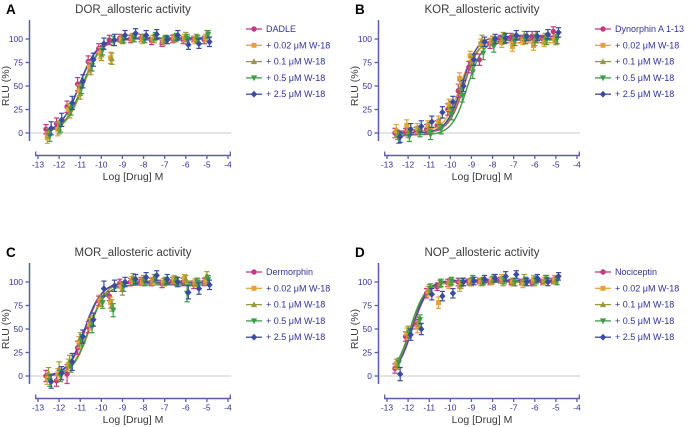 The height and width of the screenshot is (427, 699). I want to click on series-triangle-down, so click(478, 321).